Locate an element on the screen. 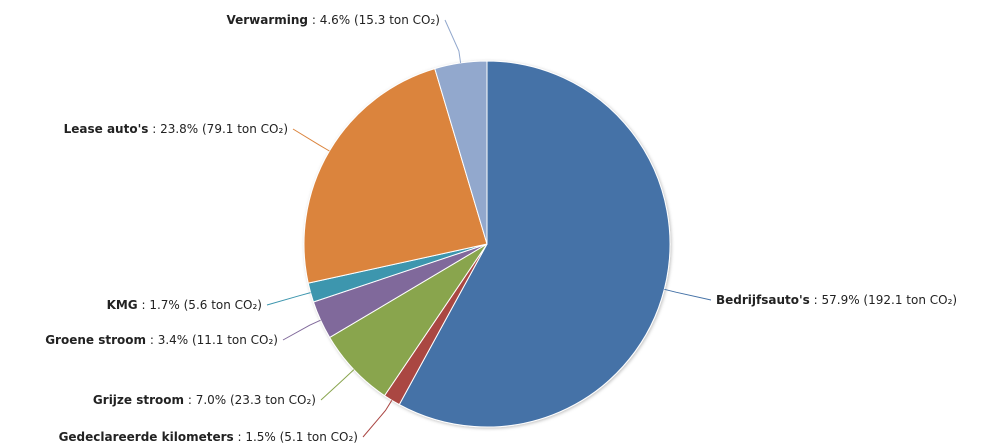  slice-value: : 4.6% (15.3 ton CO₂) is located at coordinates (374, 20).